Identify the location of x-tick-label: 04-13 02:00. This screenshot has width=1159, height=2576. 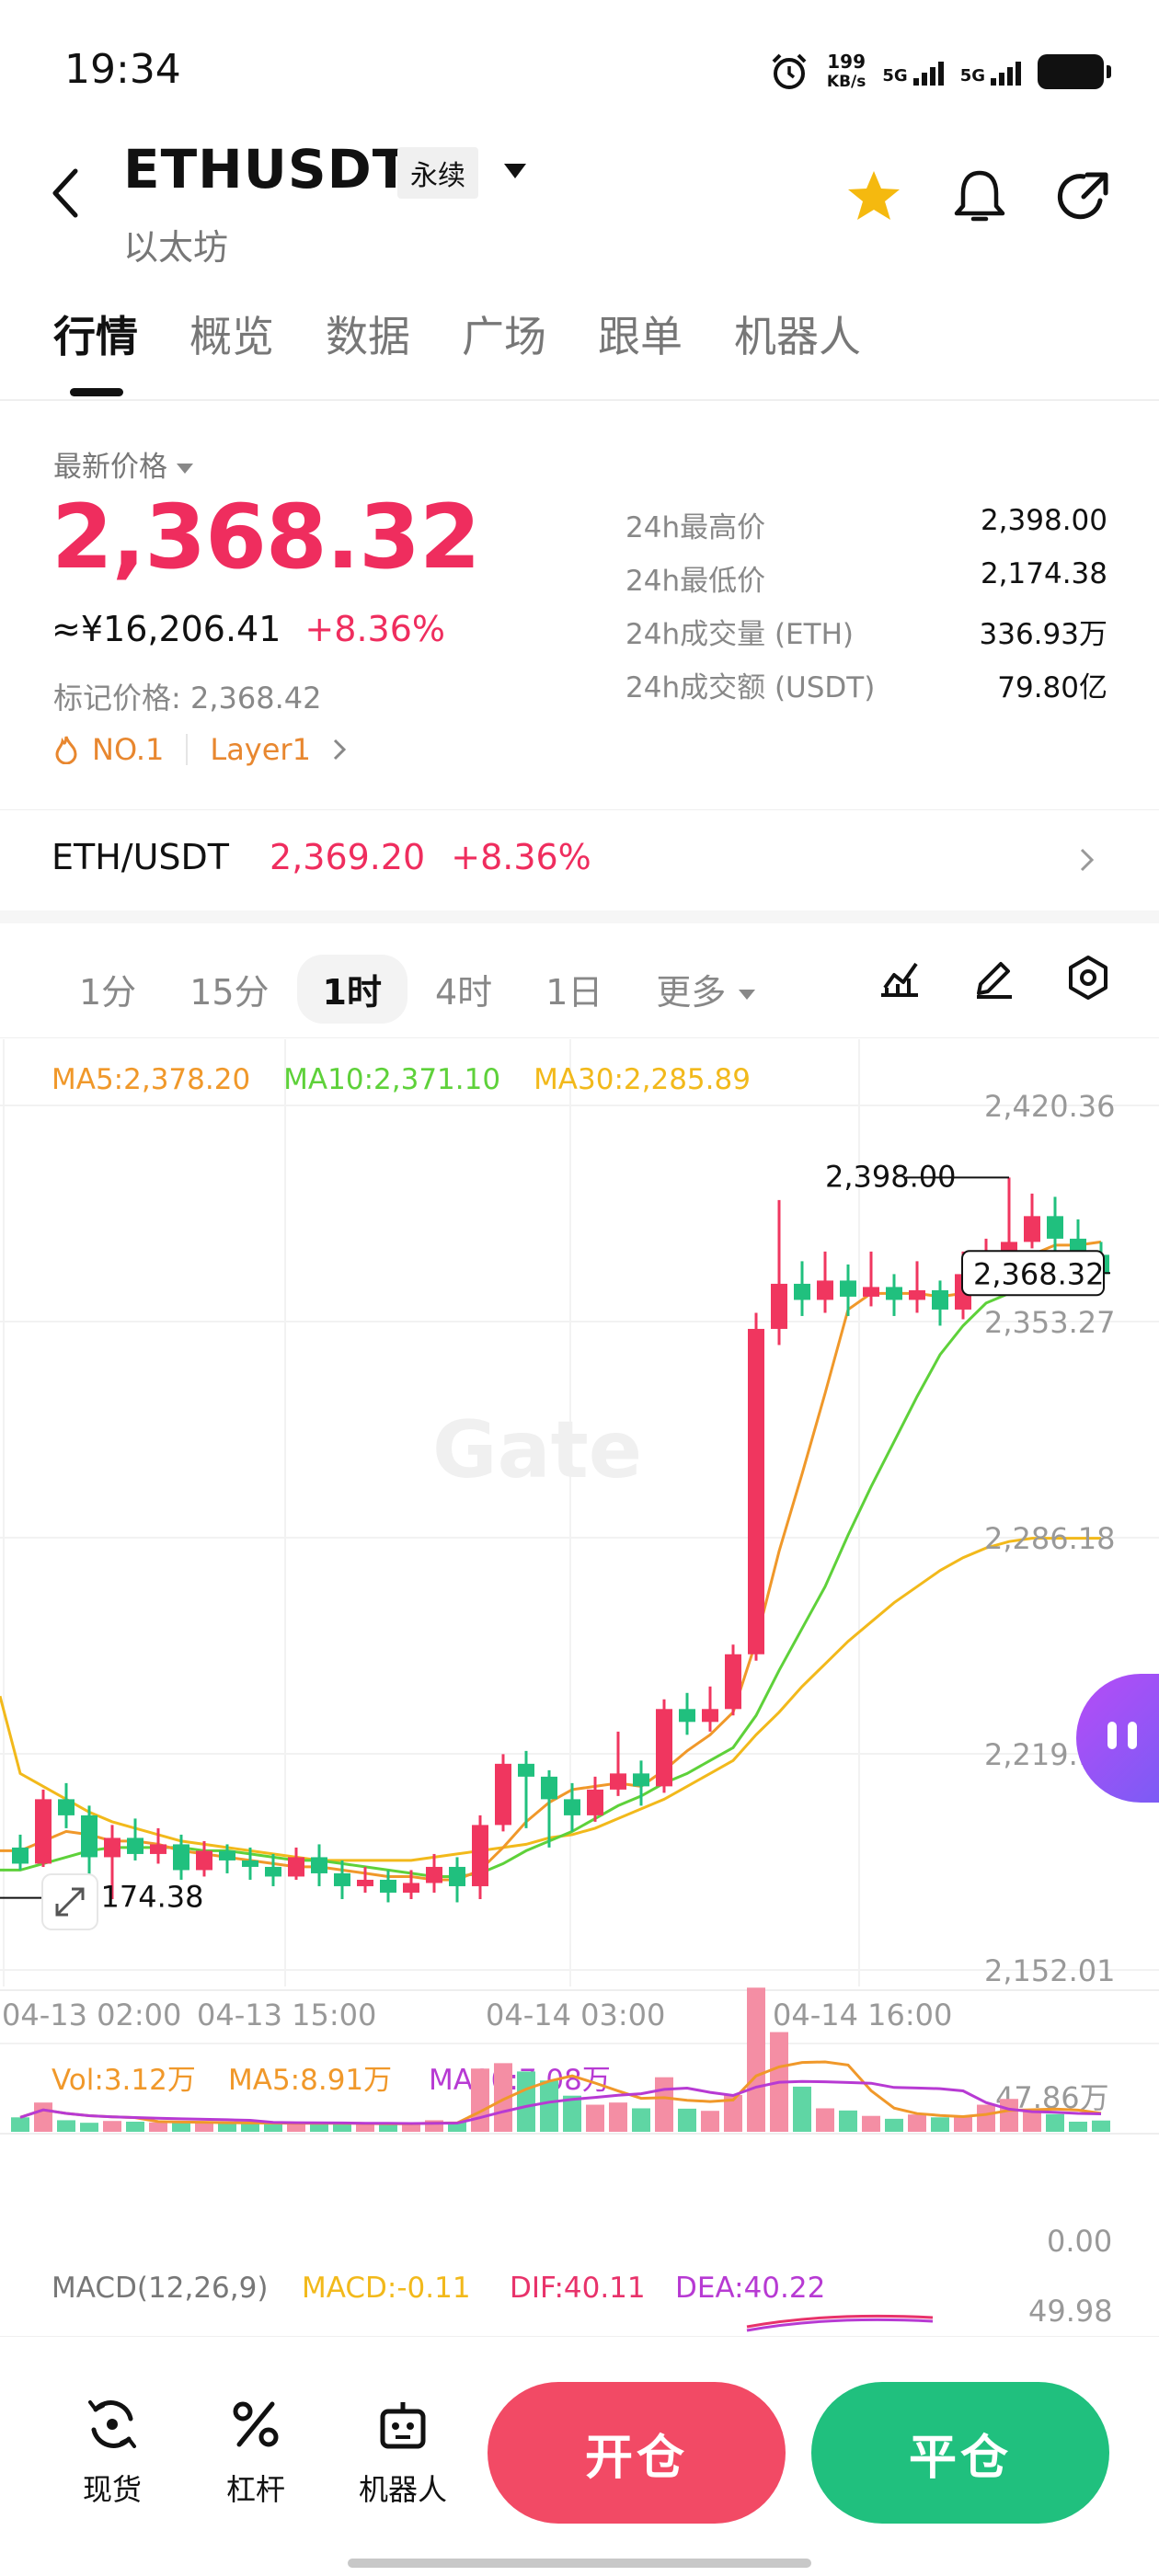
(91, 2015).